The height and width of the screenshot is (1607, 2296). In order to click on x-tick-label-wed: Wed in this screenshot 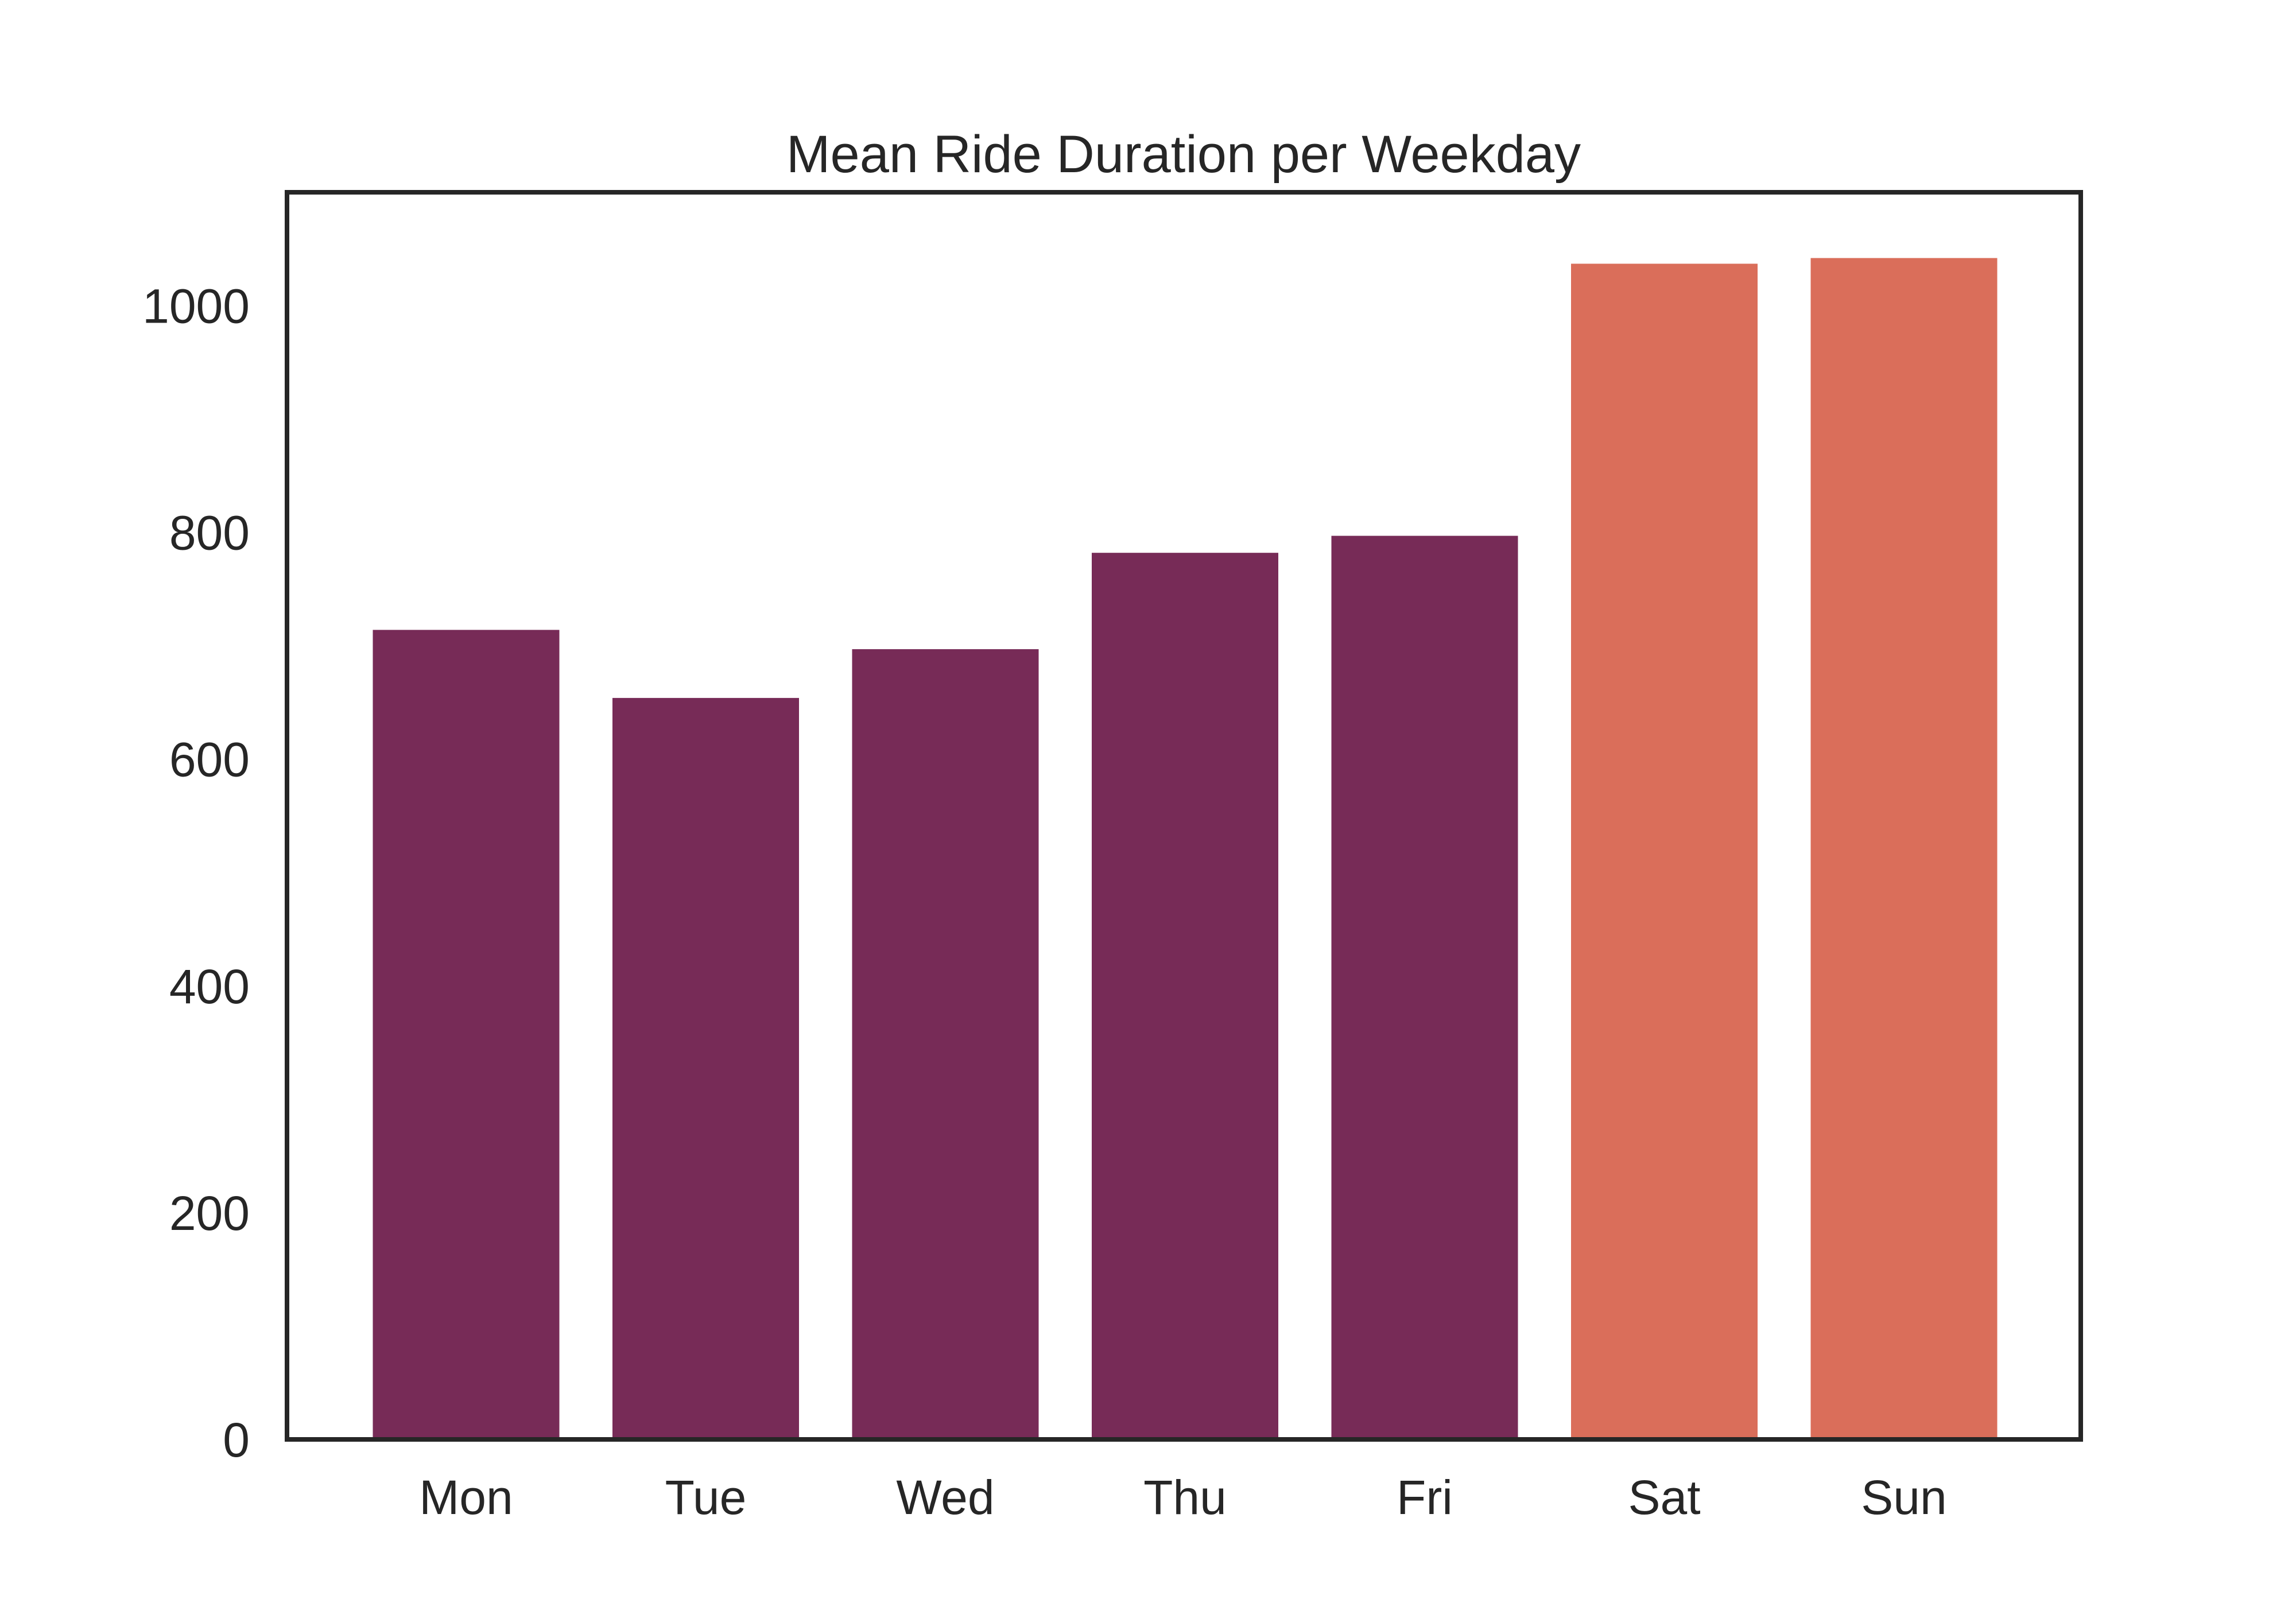, I will do `click(945, 1497)`.